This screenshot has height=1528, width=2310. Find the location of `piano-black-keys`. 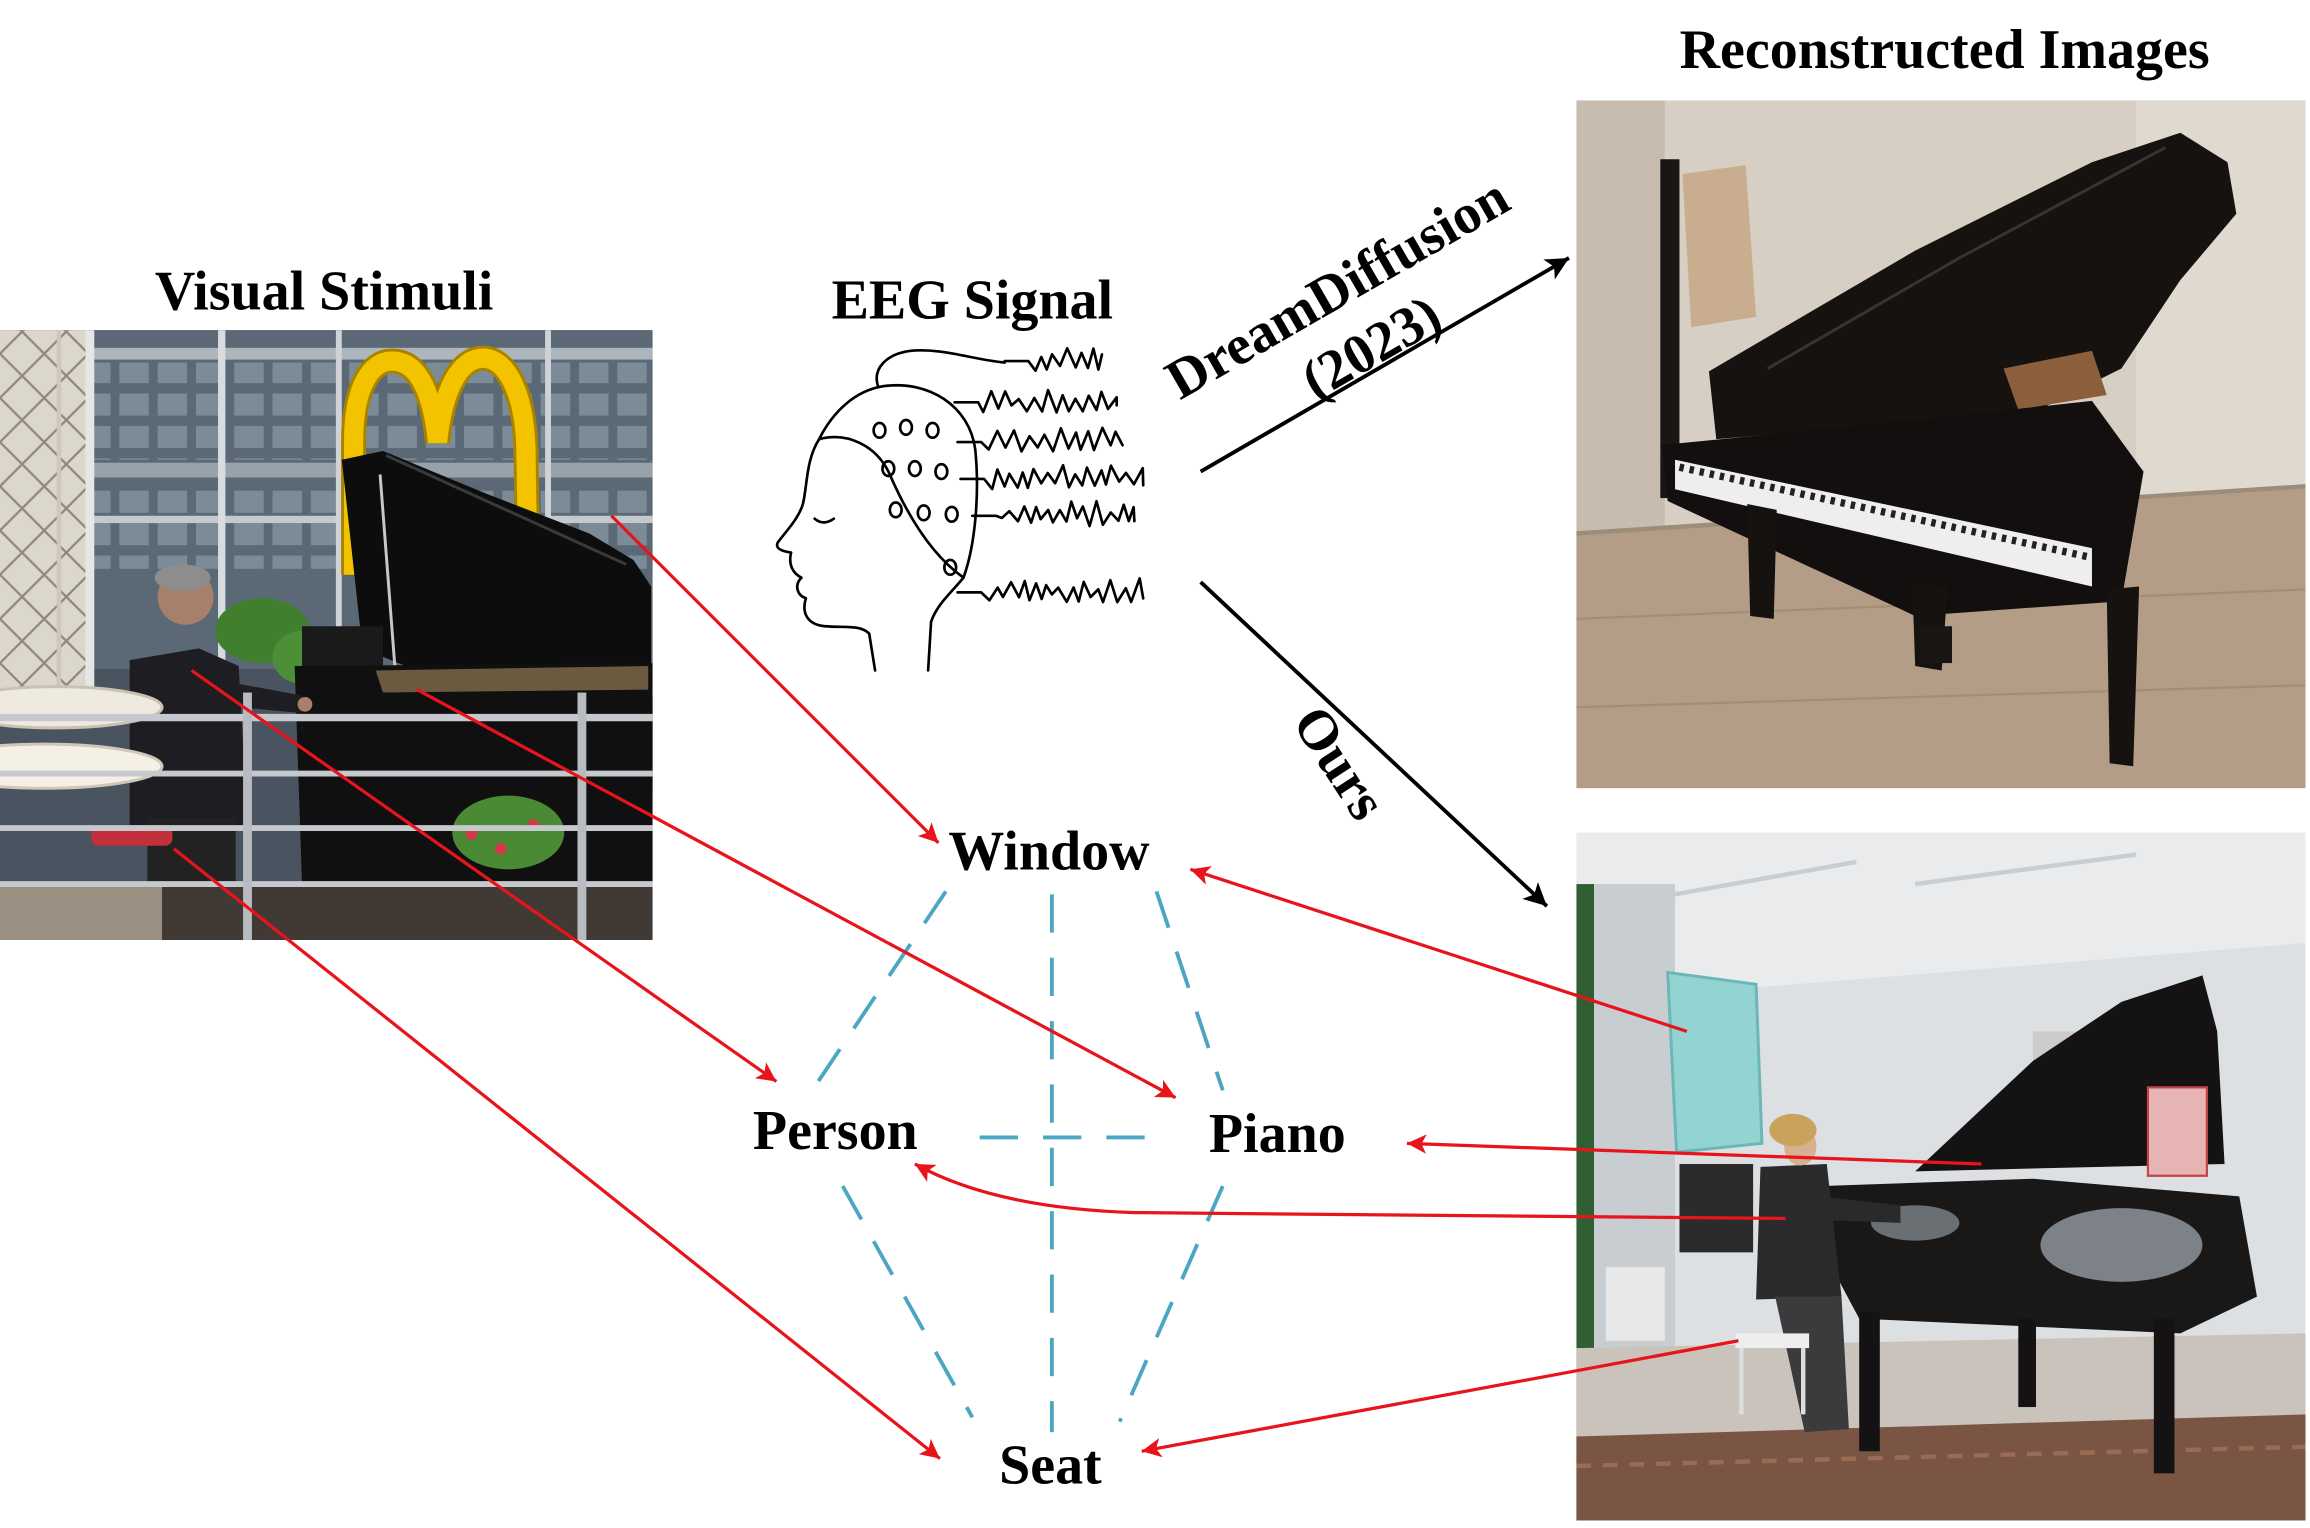

piano-black-keys is located at coordinates (1884, 512).